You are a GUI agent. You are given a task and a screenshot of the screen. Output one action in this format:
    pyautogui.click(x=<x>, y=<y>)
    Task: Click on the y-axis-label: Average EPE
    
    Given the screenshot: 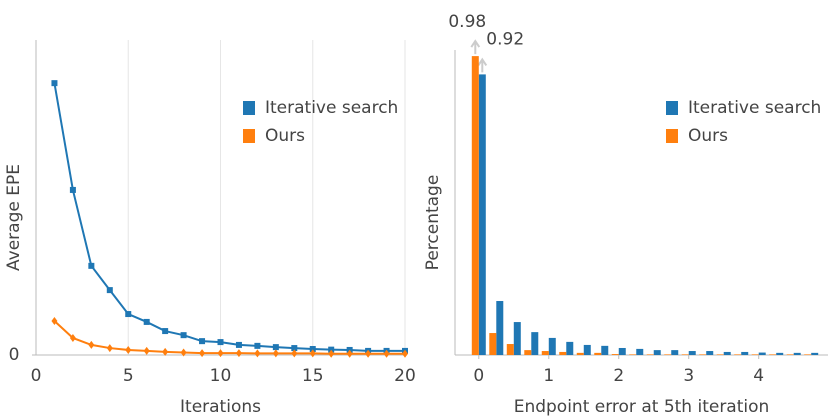 What is the action you would take?
    pyautogui.click(x=14, y=217)
    